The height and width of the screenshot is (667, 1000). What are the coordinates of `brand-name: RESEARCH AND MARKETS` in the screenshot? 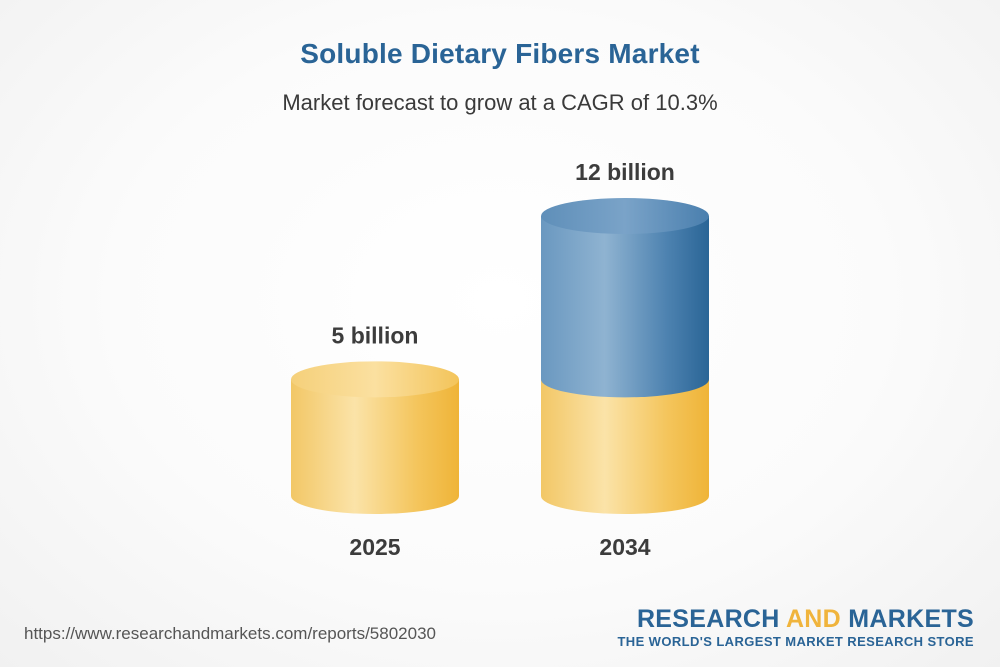 It's located at (795, 619).